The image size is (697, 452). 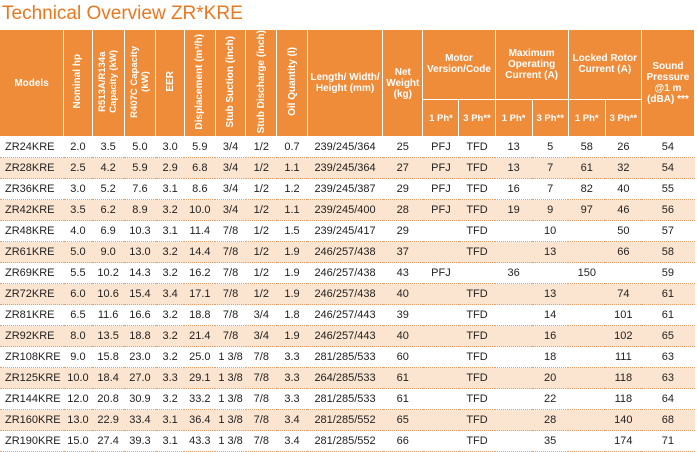 I want to click on cell-r407c: 7.6, so click(x=140, y=189).